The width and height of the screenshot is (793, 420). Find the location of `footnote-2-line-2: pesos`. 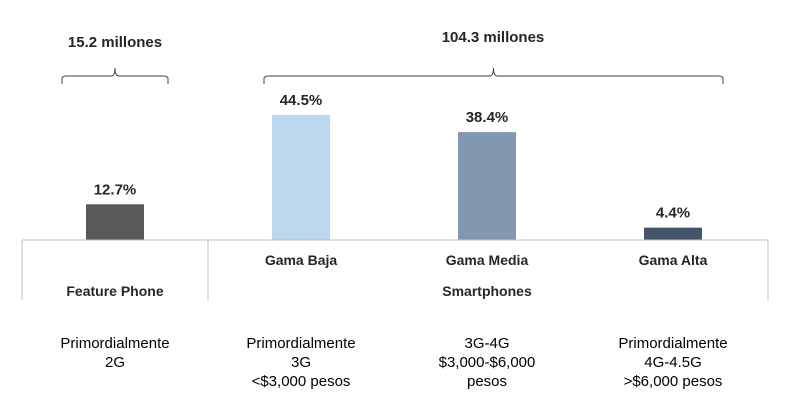

footnote-2-line-2: pesos is located at coordinates (487, 381).